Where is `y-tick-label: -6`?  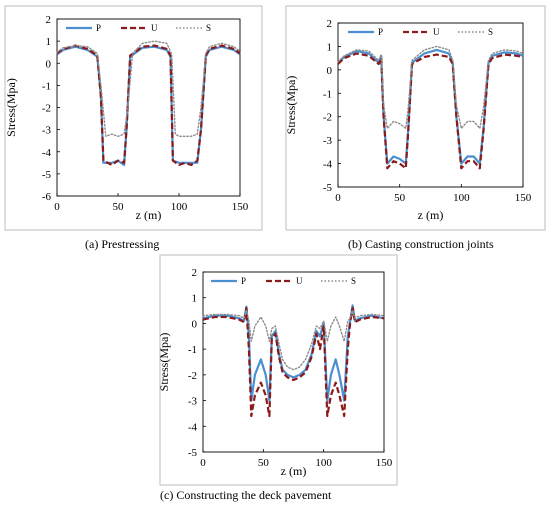 y-tick-label: -6 is located at coordinates (47, 197).